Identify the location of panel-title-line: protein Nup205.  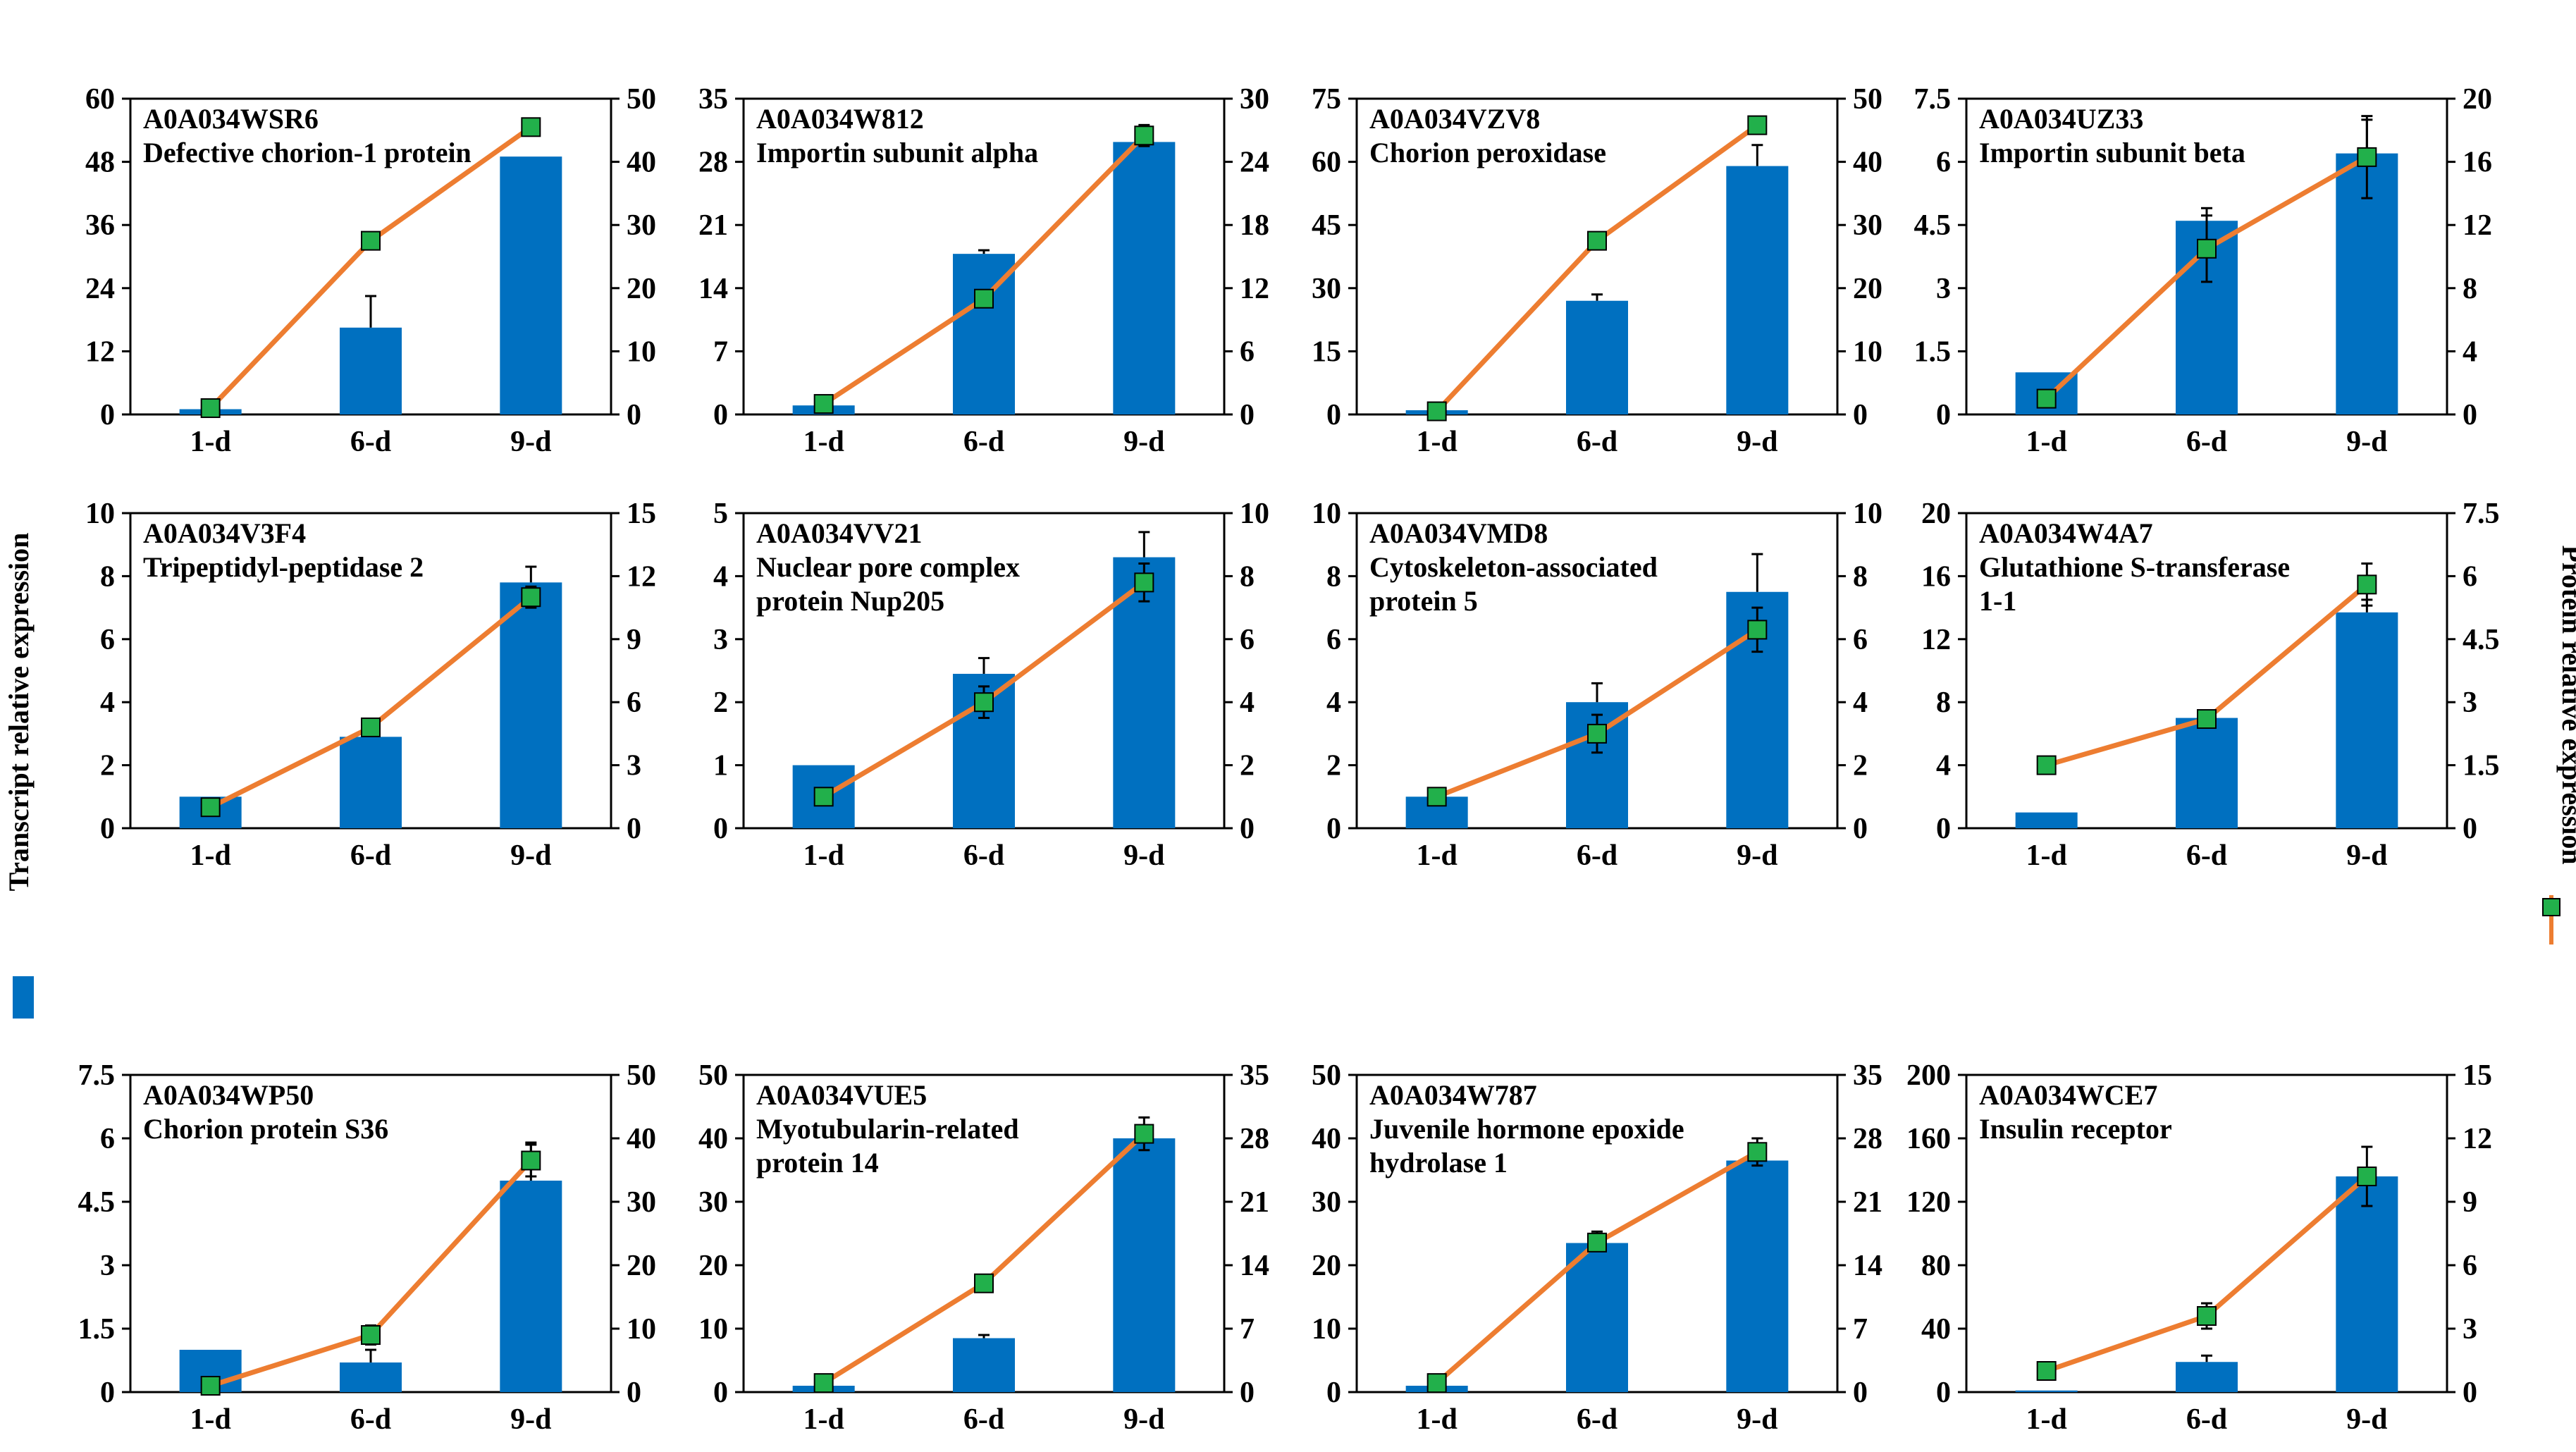
(850, 601).